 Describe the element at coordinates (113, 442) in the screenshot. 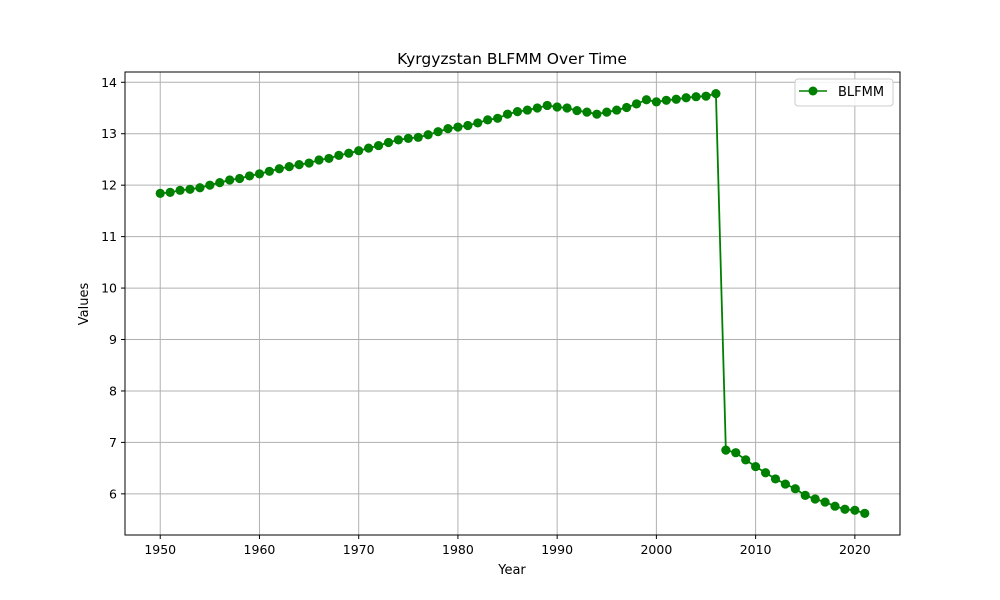

I see `y-tick-label: 7` at that location.